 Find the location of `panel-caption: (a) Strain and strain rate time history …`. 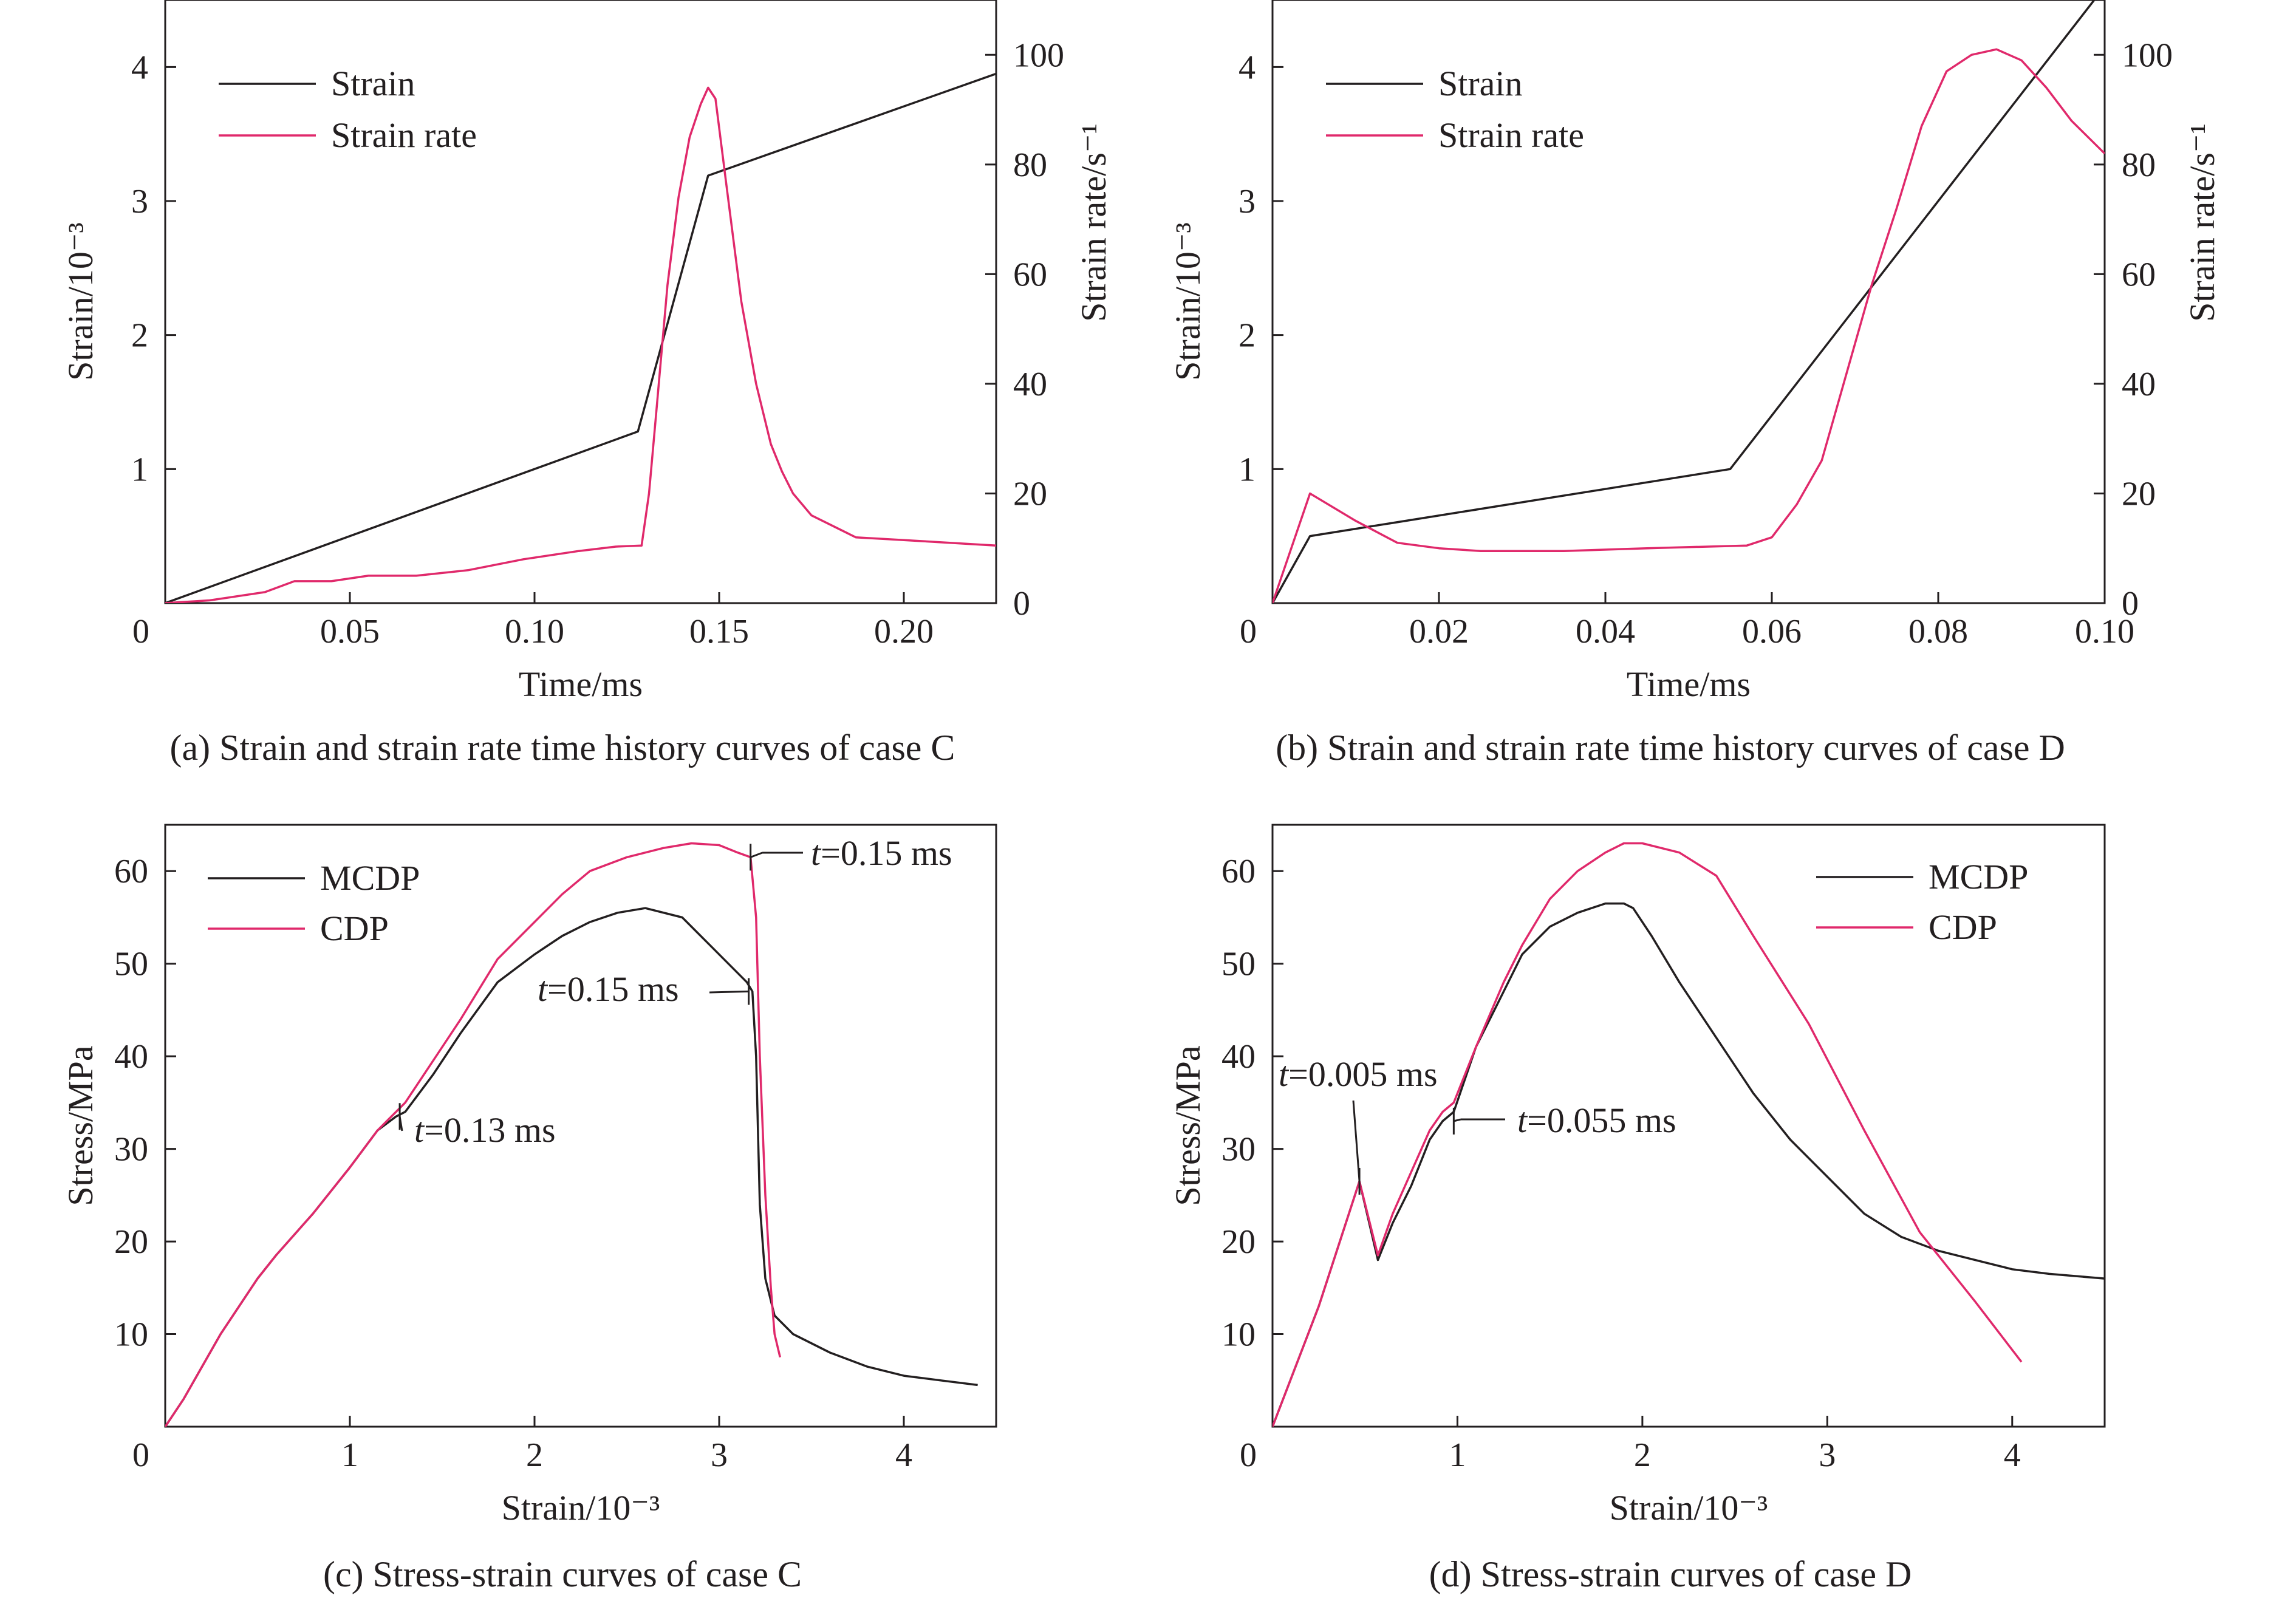

panel-caption: (a) Strain and strain rate time history … is located at coordinates (562, 748).